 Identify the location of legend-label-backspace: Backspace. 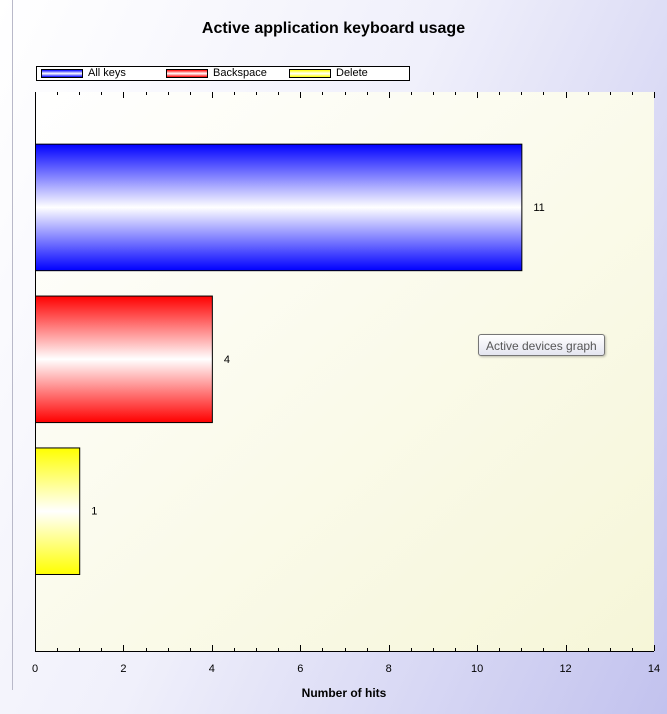
(240, 73).